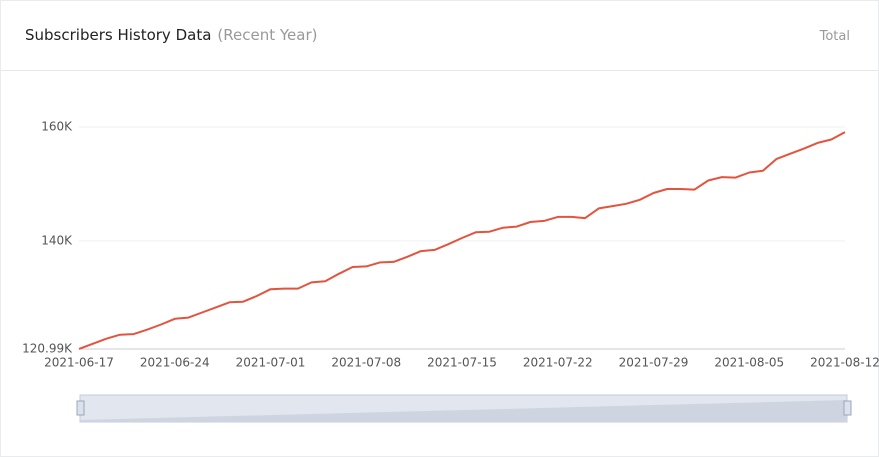 The image size is (879, 457). What do you see at coordinates (47, 349) in the screenshot?
I see `y-tick-label: 120.99K` at bounding box center [47, 349].